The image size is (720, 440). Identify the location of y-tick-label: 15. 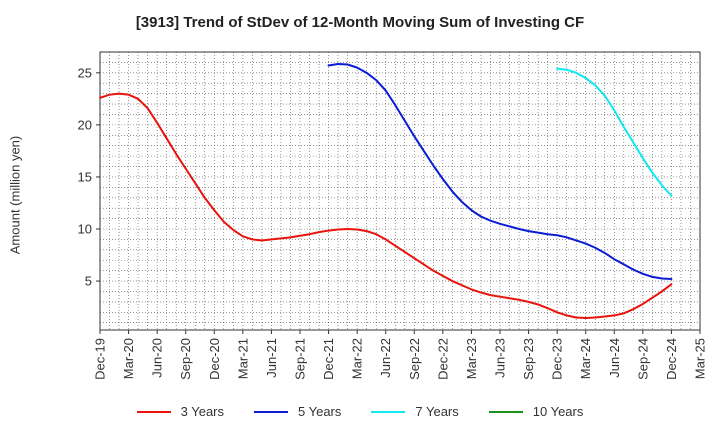
(85, 176).